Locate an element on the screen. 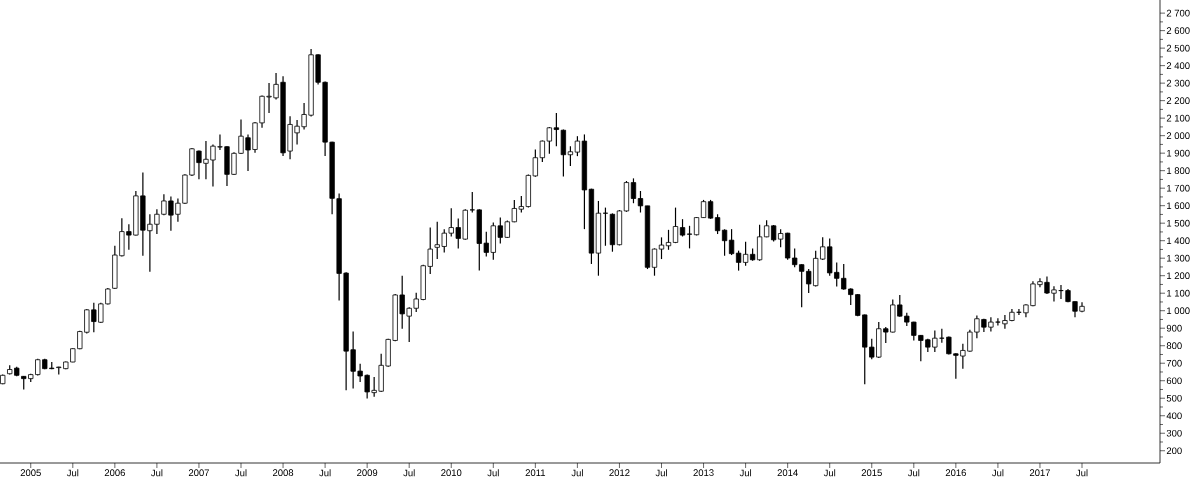  x-tick-label: 2017 is located at coordinates (1040, 473).